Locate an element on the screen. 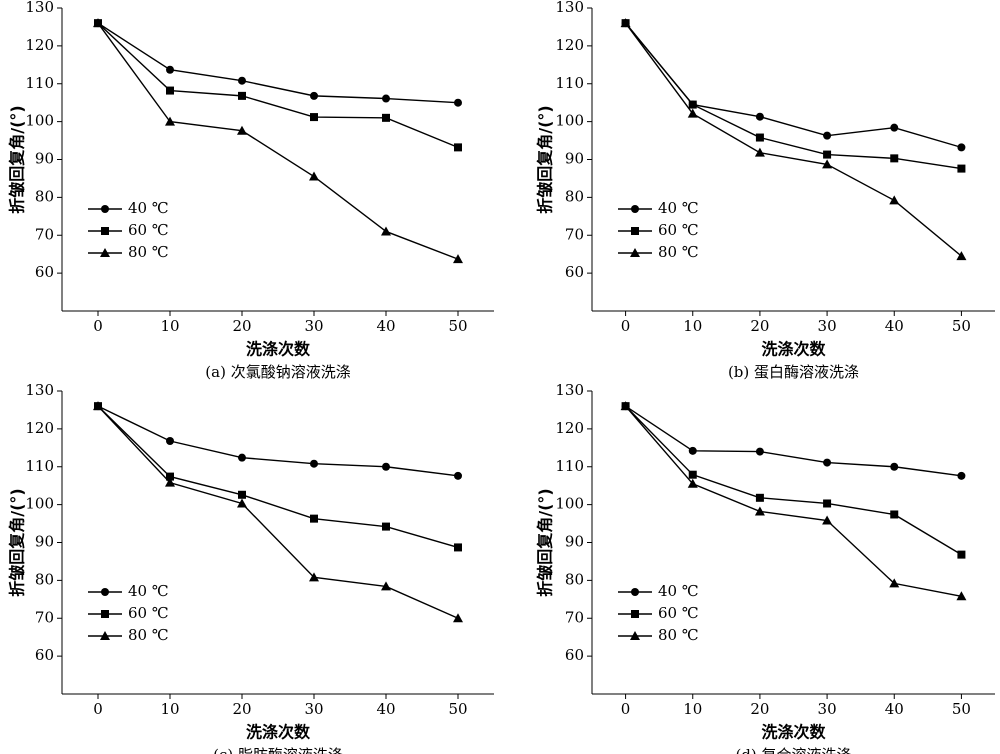 The image size is (1000, 754). legend-label: 60 ℃ is located at coordinates (148, 613).